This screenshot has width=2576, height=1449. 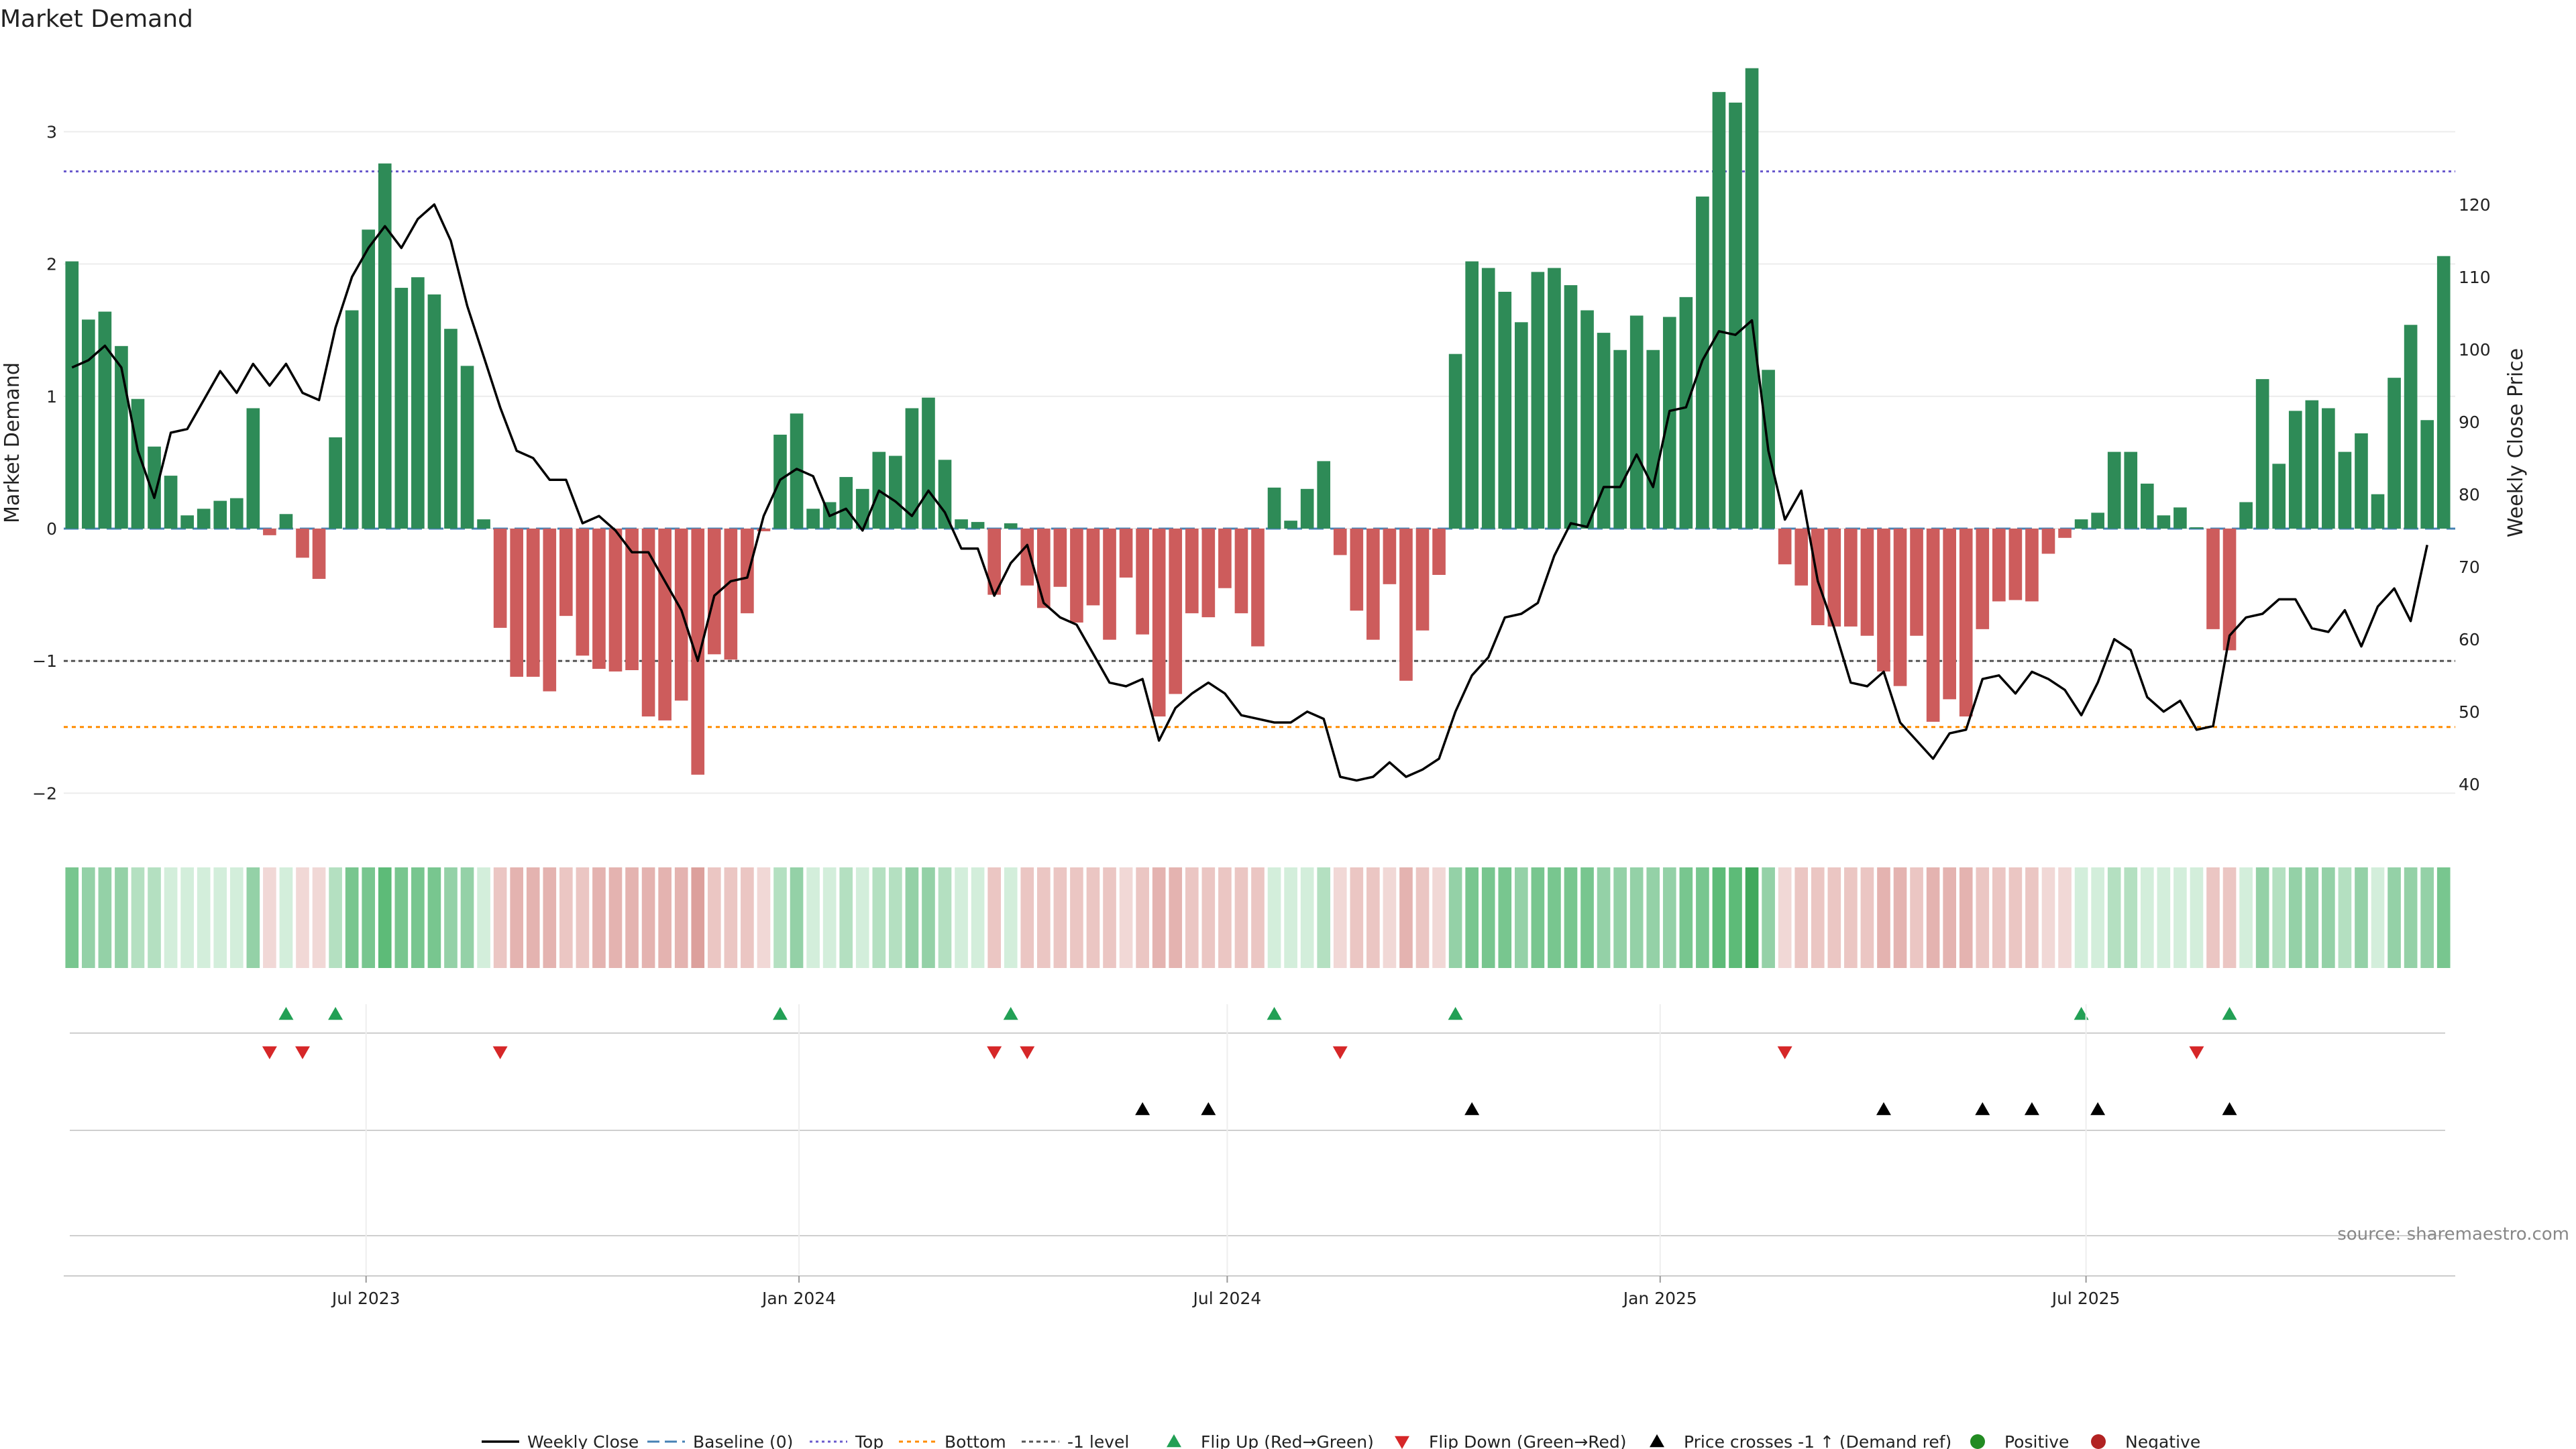 I want to click on legend-flip-down-symbol, so click(x=1402, y=1442).